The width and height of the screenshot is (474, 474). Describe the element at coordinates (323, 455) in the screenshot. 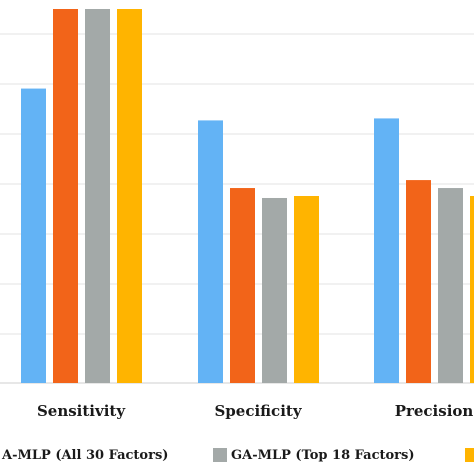

I see `legend-label-top-18: GA-MLP (Top 18 Factors)` at that location.